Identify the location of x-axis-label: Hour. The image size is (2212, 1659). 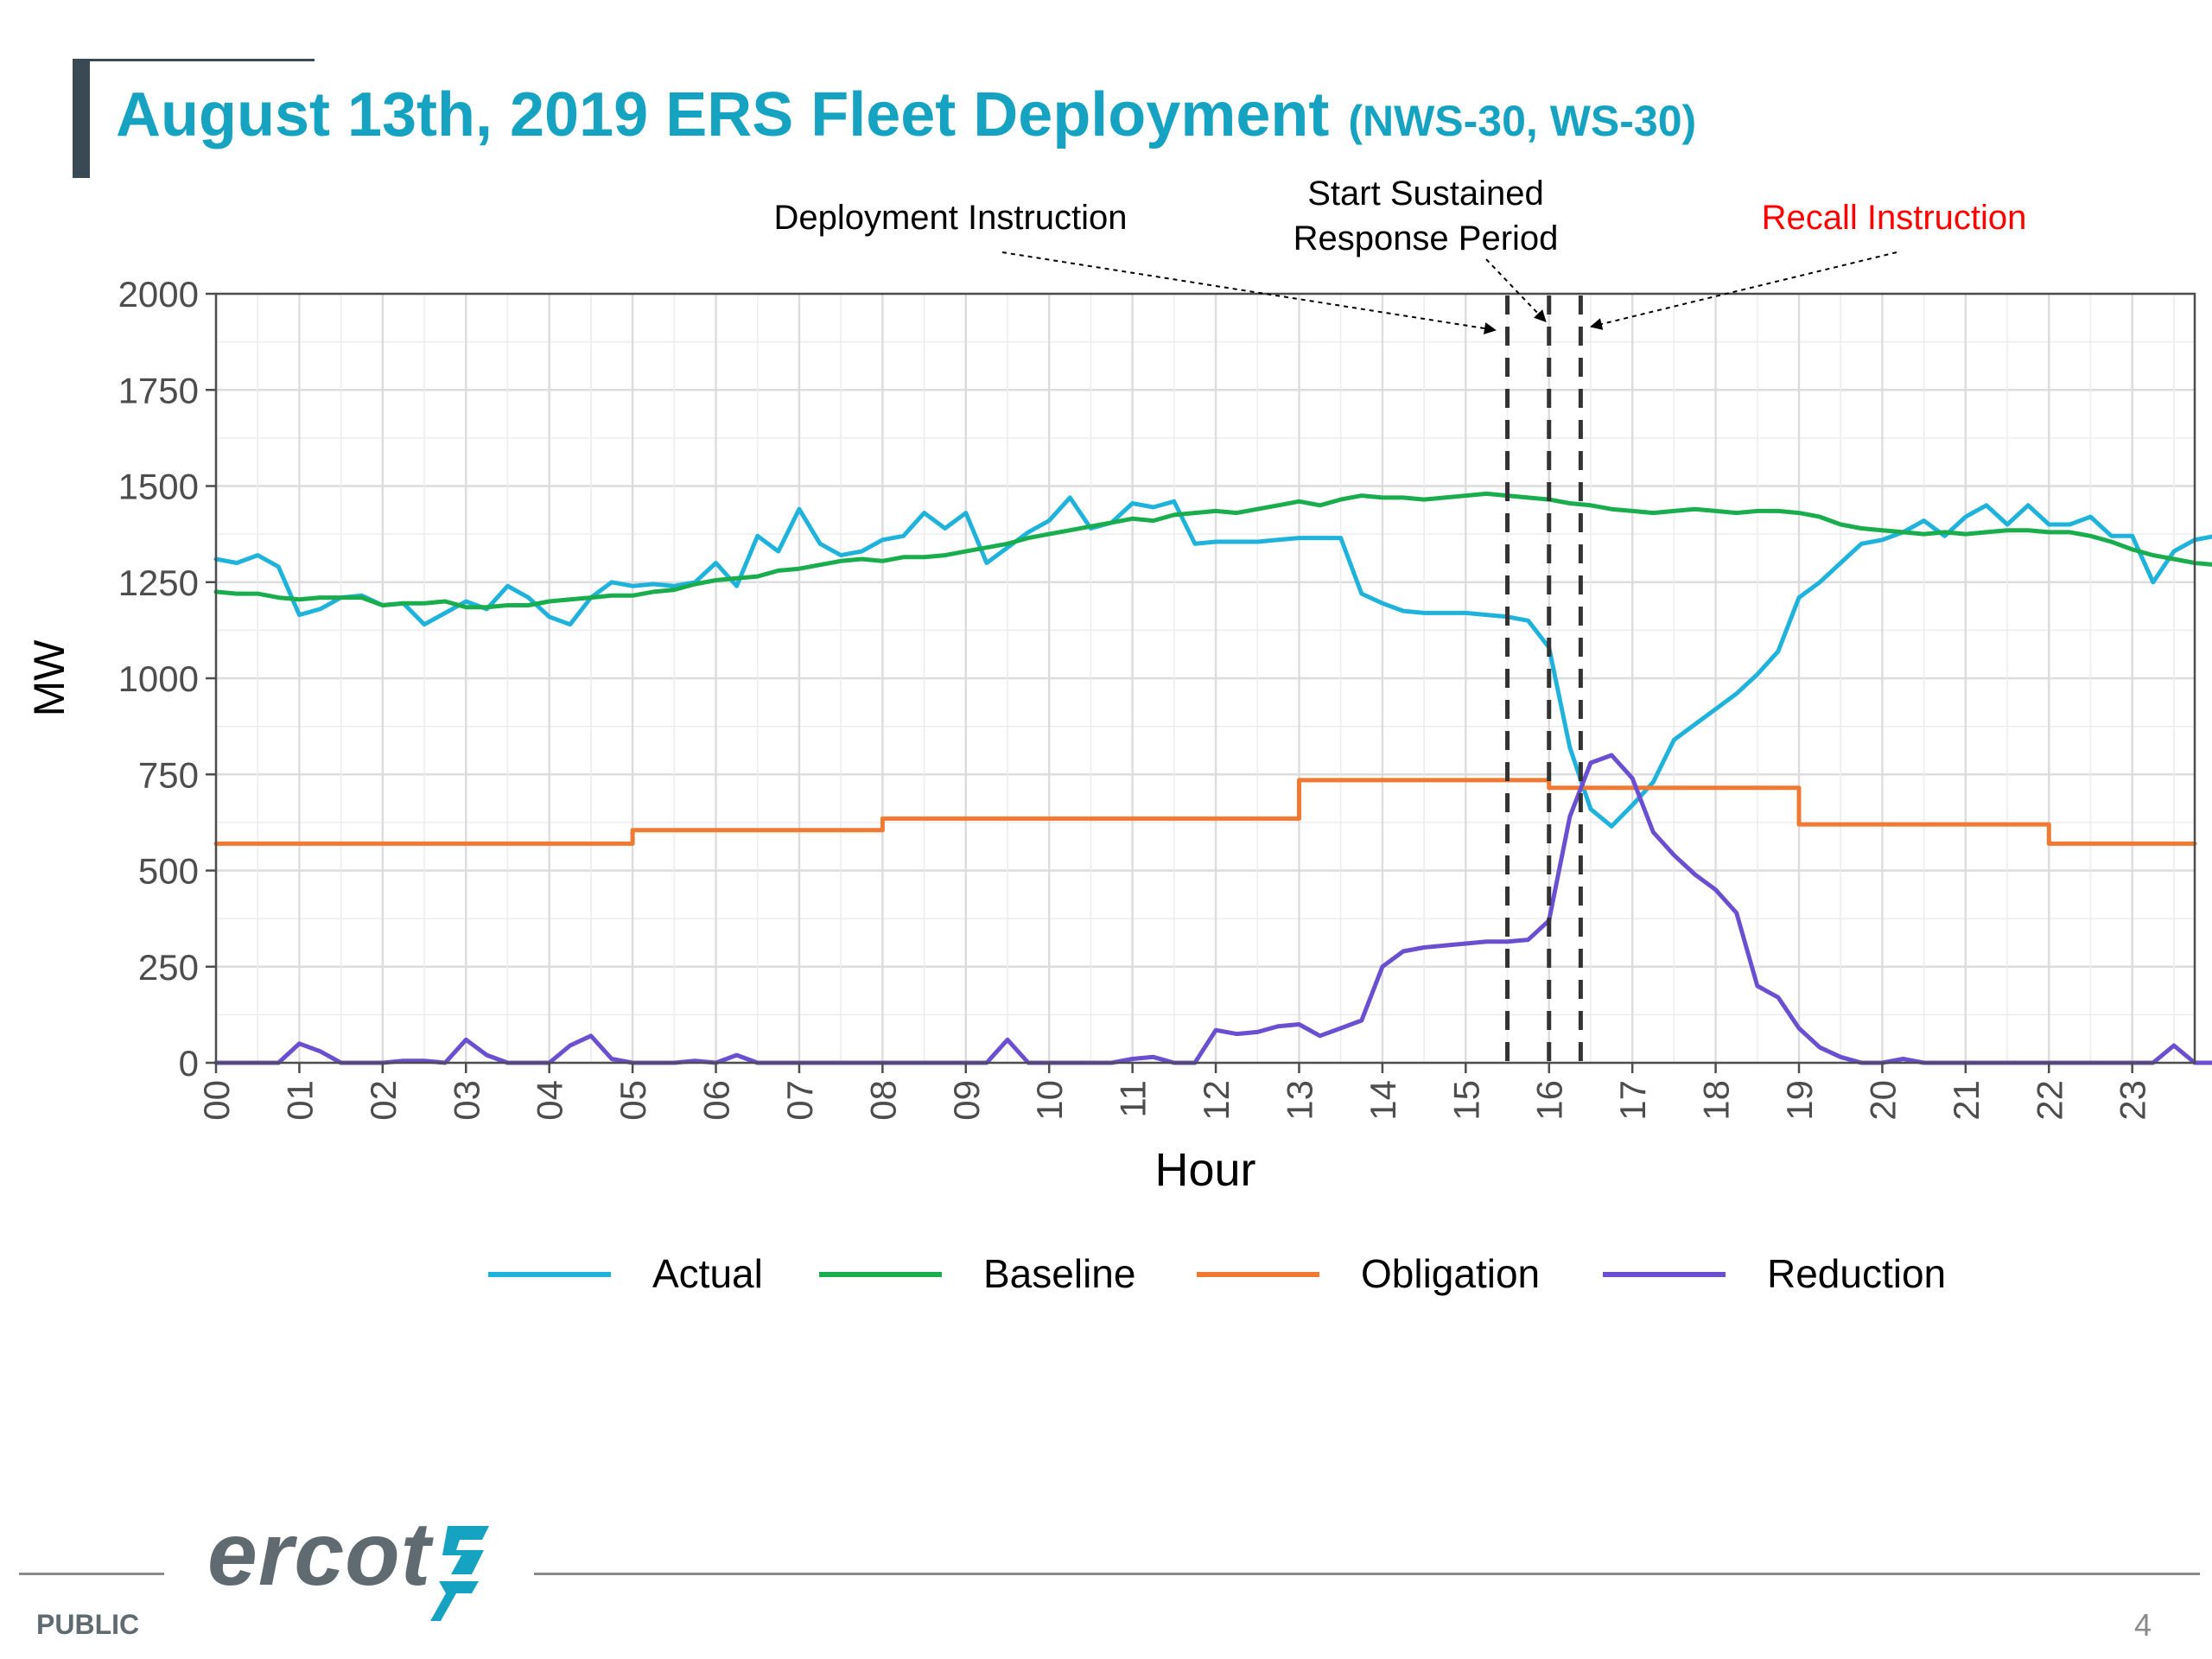
(1204, 1170).